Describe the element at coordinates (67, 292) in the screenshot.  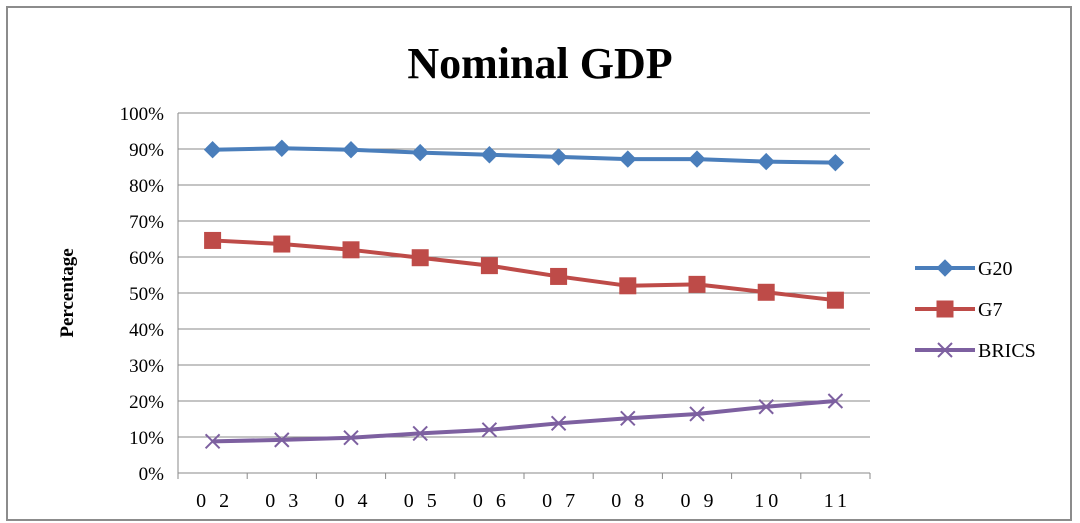
I see `y-axis-label: Percentage` at that location.